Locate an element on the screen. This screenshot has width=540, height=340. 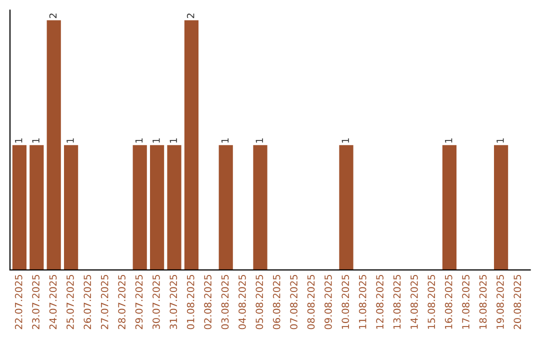
x-tick-label: 03.08.2025 is located at coordinates (225, 302).